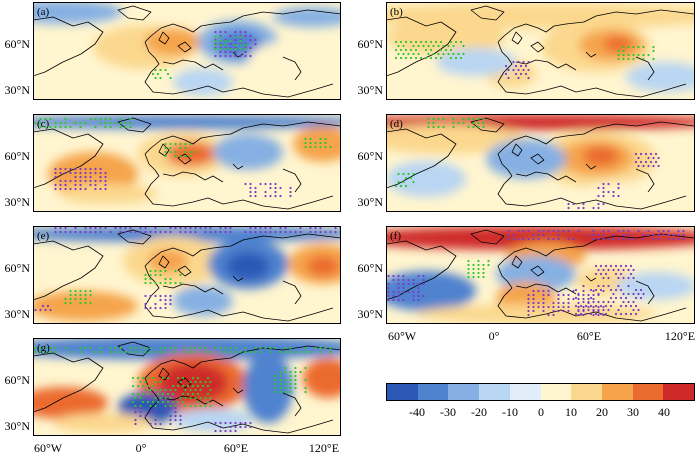 This screenshot has height=459, width=700. What do you see at coordinates (370, 268) in the screenshot?
I see `lat-label-60n-f: 60°N` at bounding box center [370, 268].